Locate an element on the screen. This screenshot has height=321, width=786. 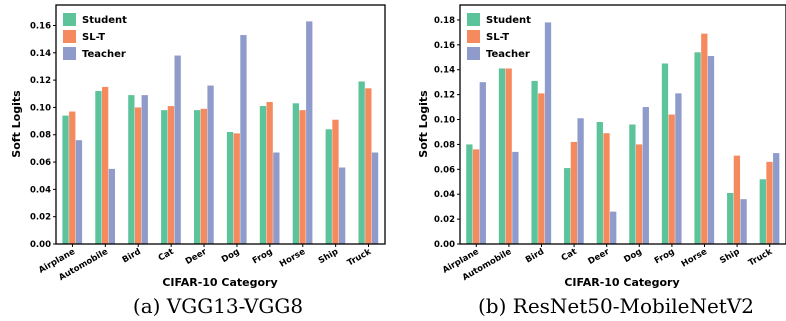
y-tick-labels: 0.00 0.02 0.04 0.06 0.08 0.10 0.12 0.14 0.16 is located at coordinates (43, 135).